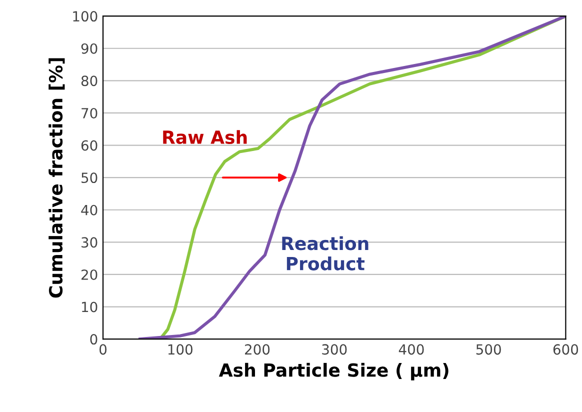 The width and height of the screenshot is (582, 412). I want to click on y-tick-label: 30, so click(90, 242).